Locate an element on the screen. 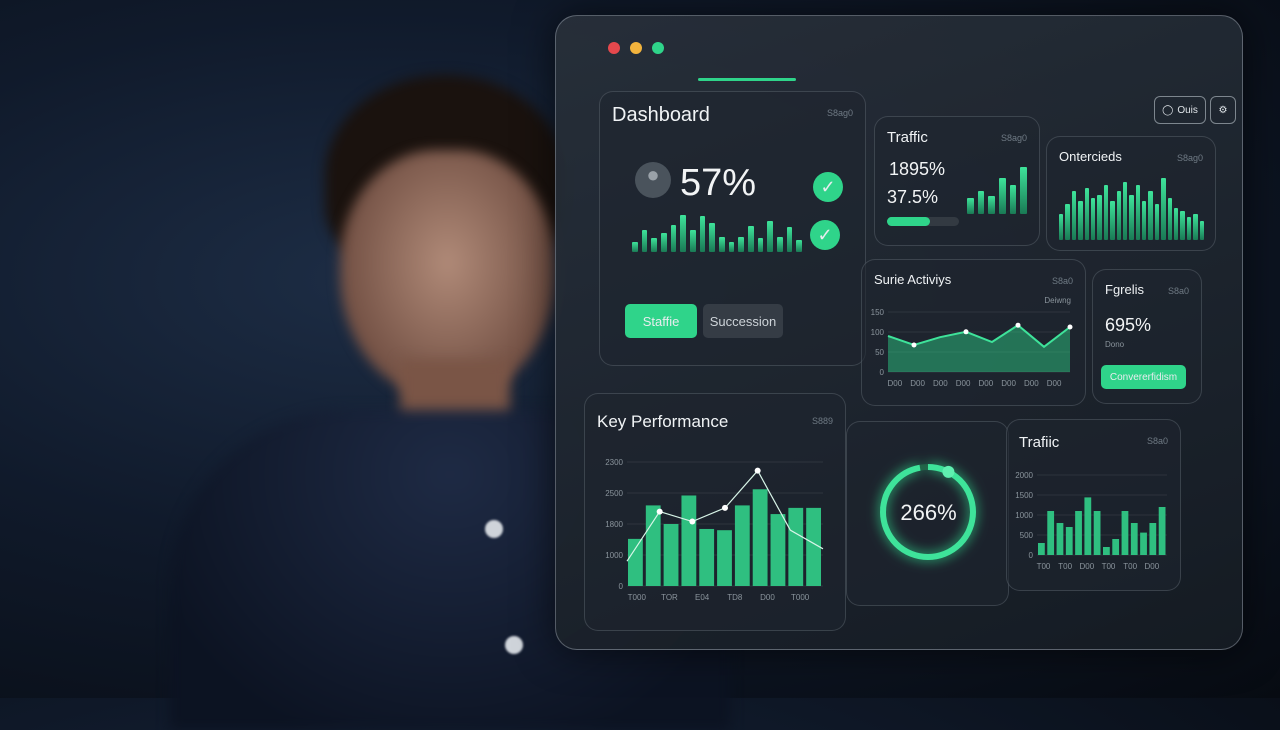  card-title: Trafiic is located at coordinates (1039, 442).